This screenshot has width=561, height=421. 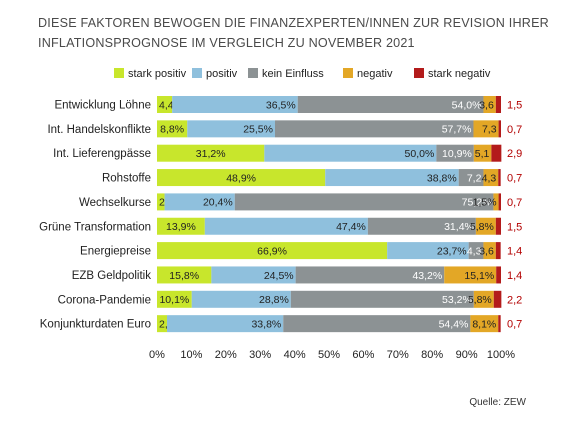 What do you see at coordinates (363, 355) in the screenshot?
I see `x-tick-label: 60%` at bounding box center [363, 355].